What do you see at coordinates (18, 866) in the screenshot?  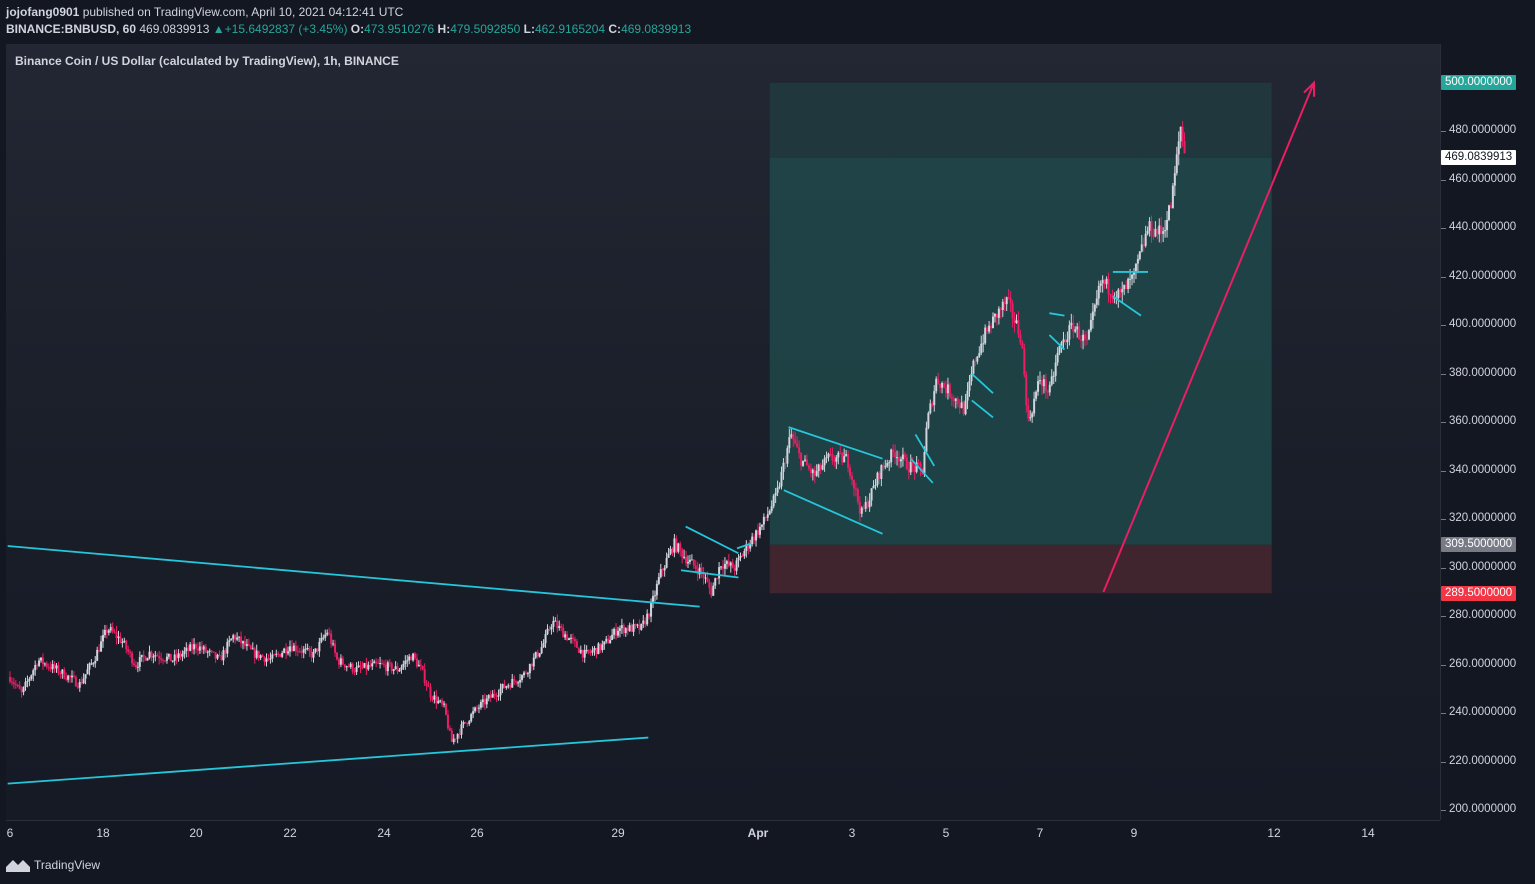 I see `tradingview-logo-icon` at bounding box center [18, 866].